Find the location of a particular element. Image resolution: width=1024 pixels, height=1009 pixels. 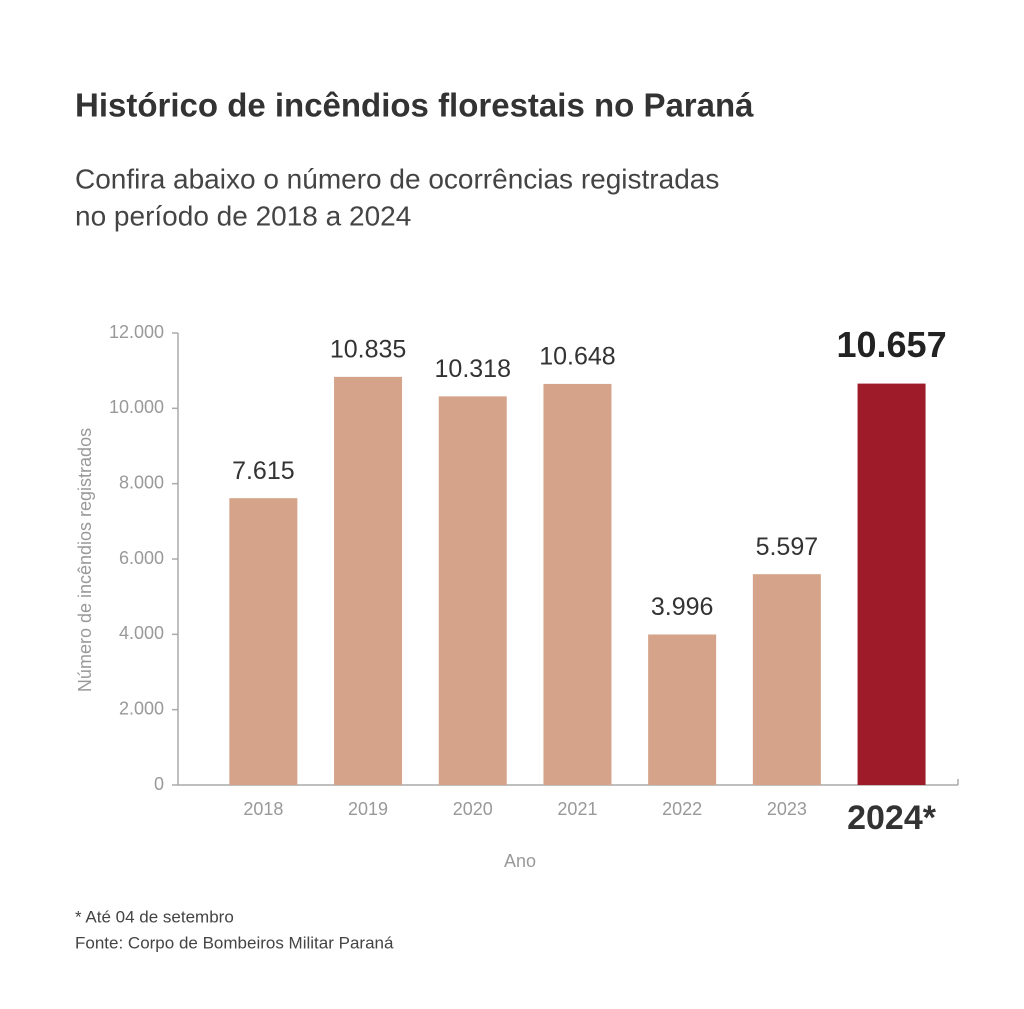

value-label: 10.318 is located at coordinates (473, 369).